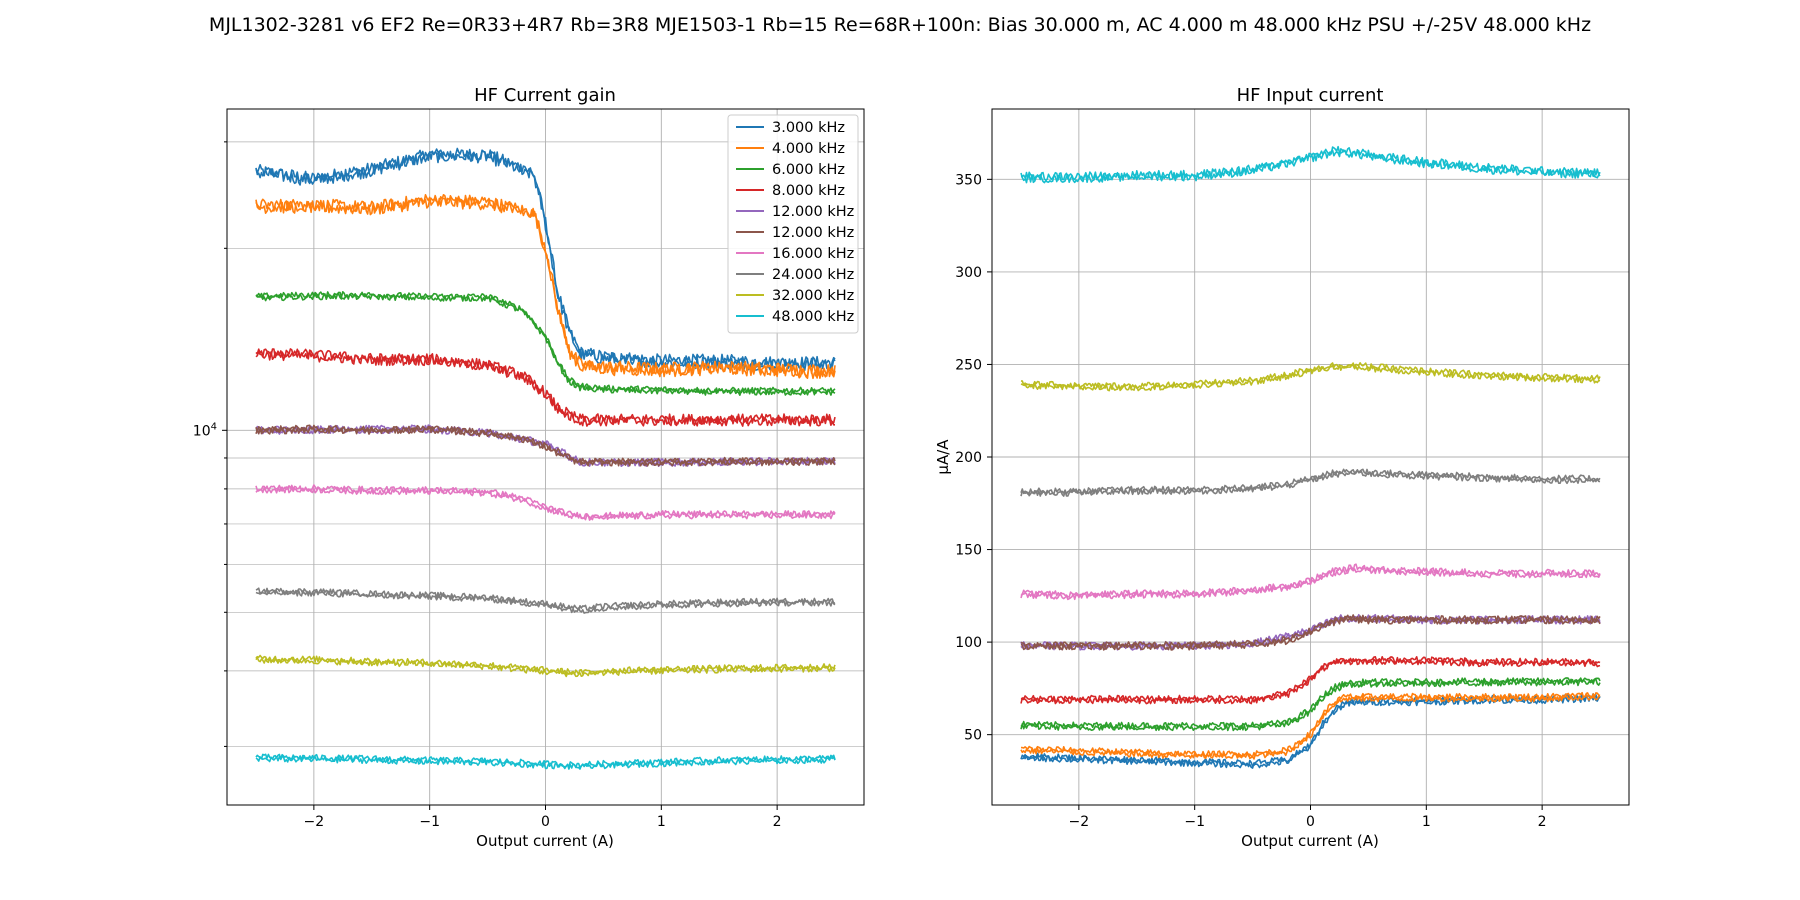  I want to click on input-current-xticks: −2 −1 0 1 2, so click(1308, 817).